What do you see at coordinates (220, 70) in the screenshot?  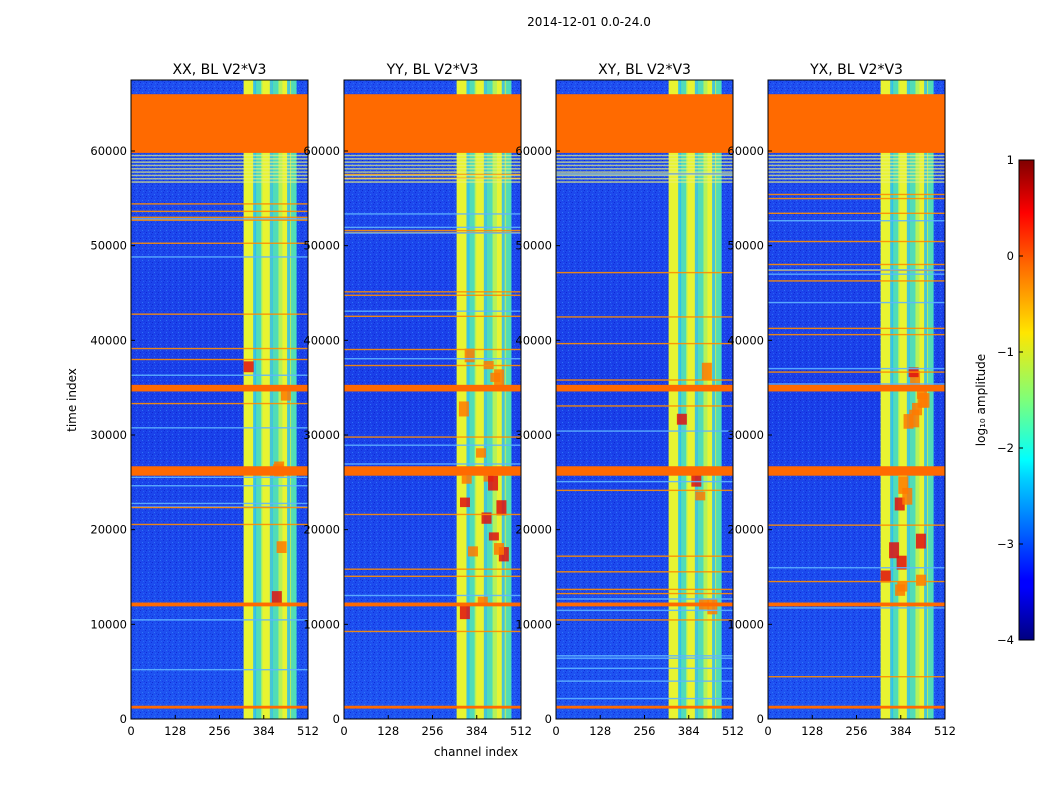 I see `panel-title: XX, BL V2*V3` at bounding box center [220, 70].